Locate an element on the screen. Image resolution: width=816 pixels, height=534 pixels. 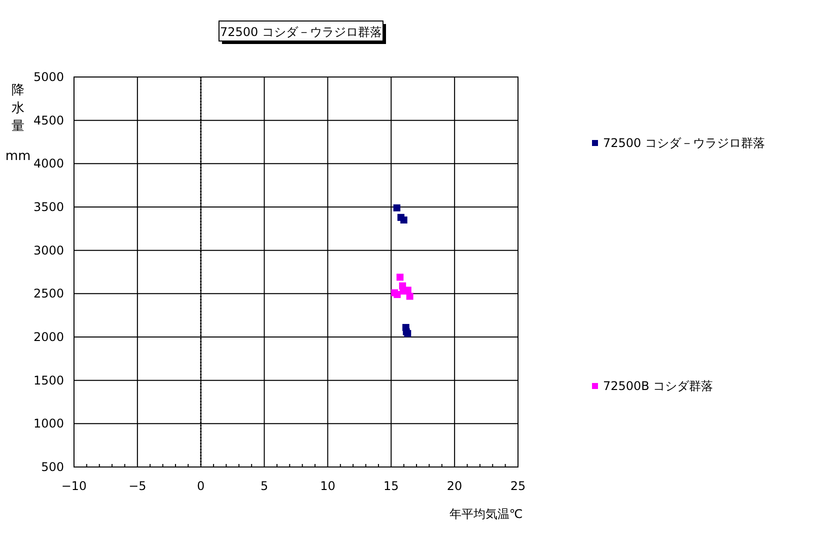
y-tick-label: 4000 is located at coordinates (48, 163).